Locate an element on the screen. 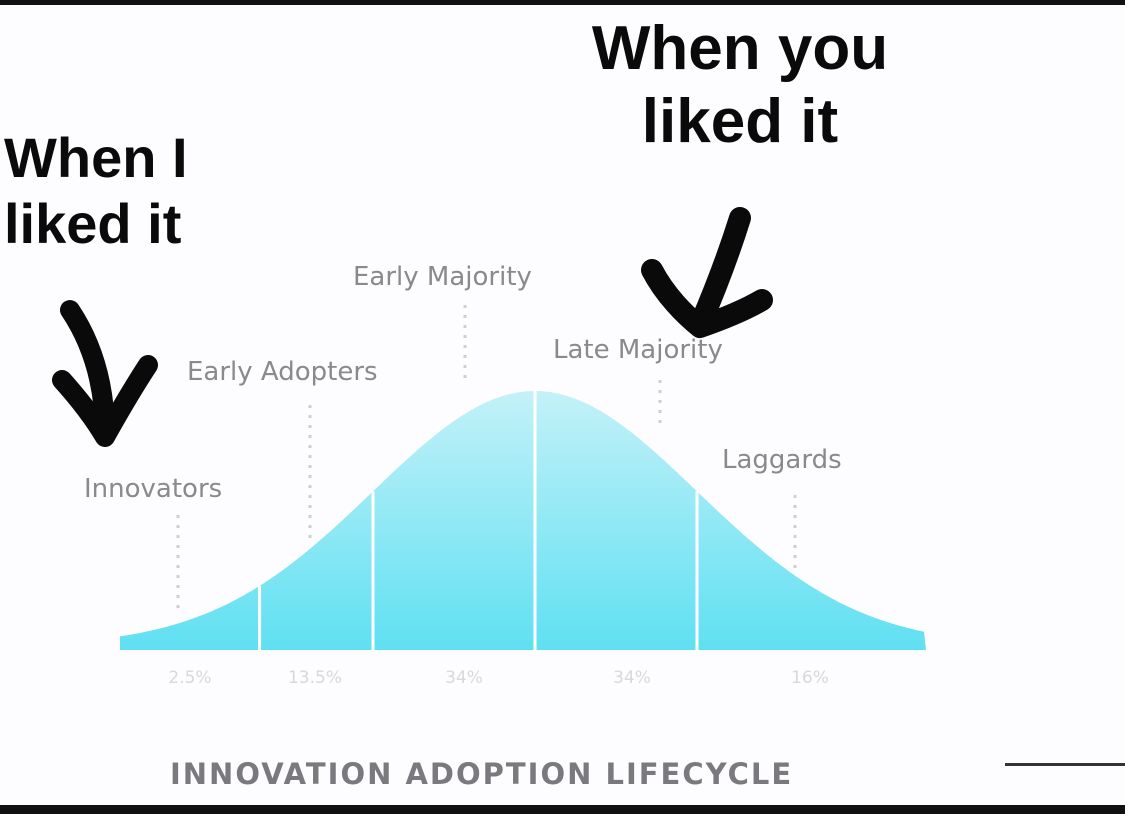  category-label-laggards: Laggards is located at coordinates (782, 460).